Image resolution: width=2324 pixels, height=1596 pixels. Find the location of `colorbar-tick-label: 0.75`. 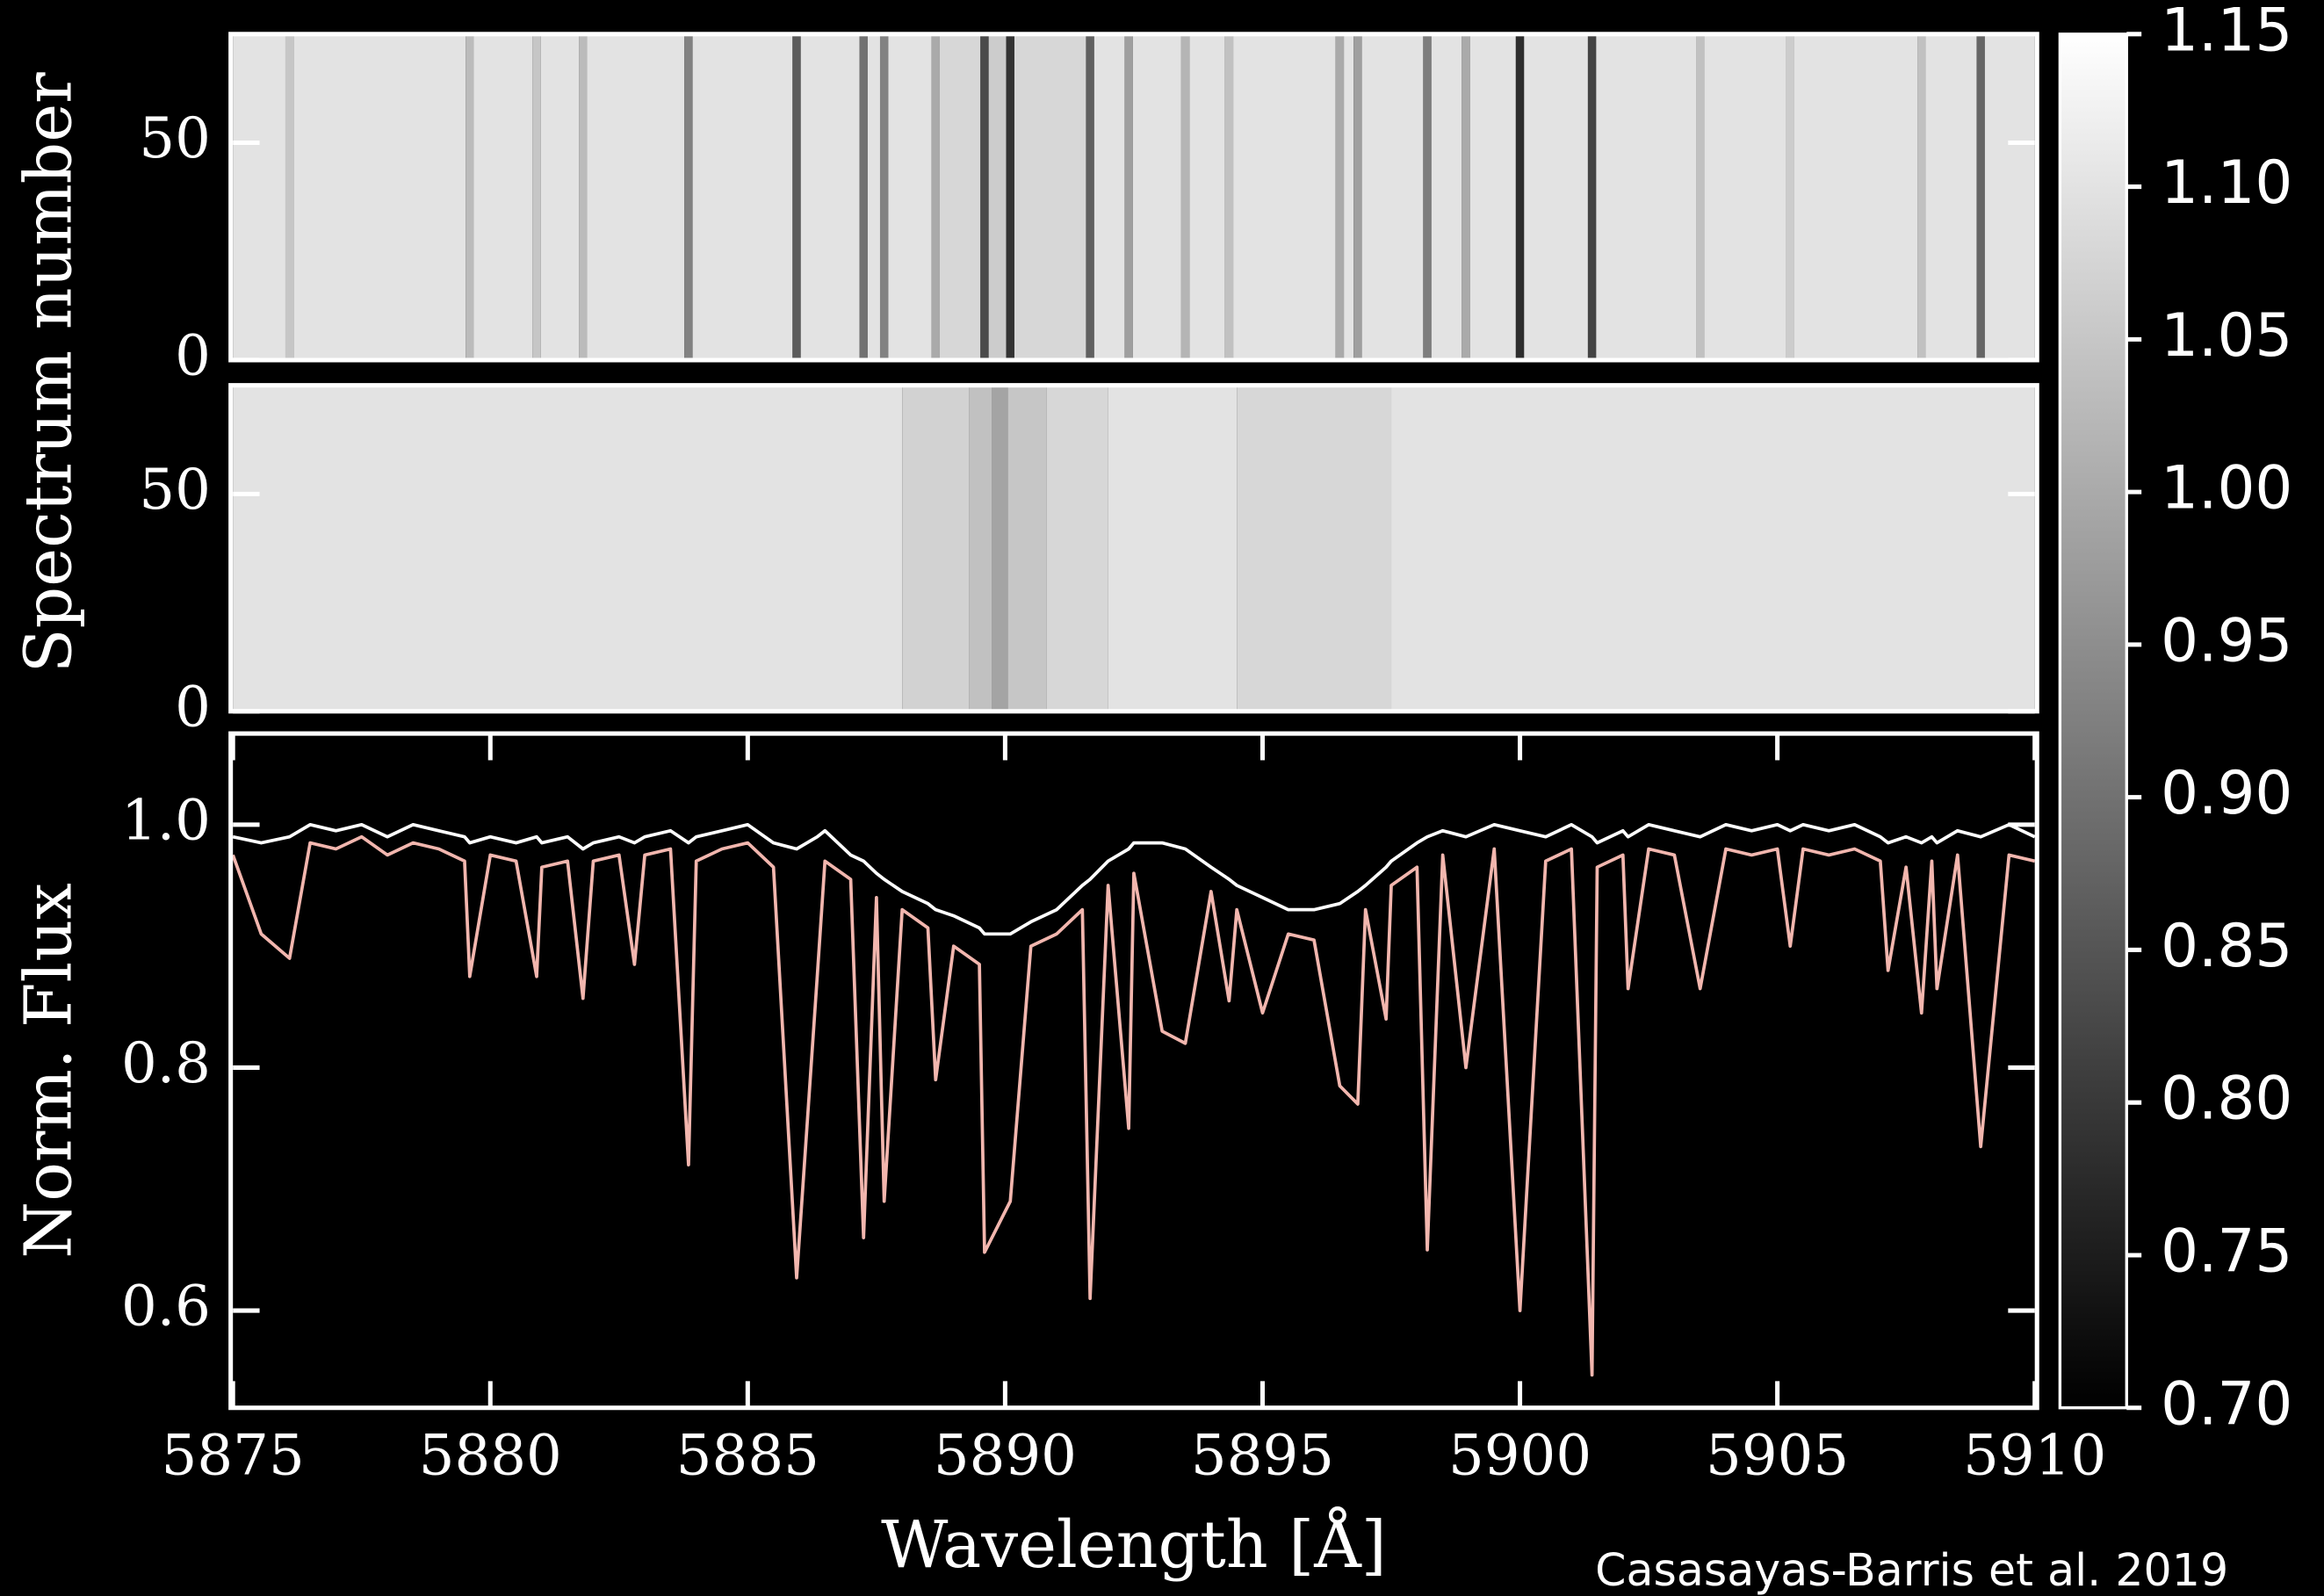

colorbar-tick-label: 0.75 is located at coordinates (2226, 1251).